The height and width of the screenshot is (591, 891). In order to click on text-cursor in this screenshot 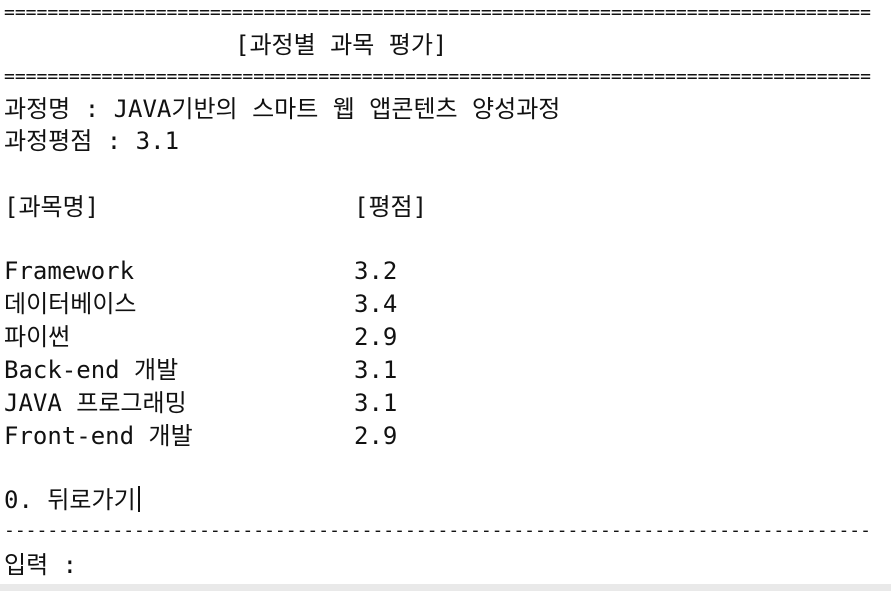, I will do `click(138, 499)`.